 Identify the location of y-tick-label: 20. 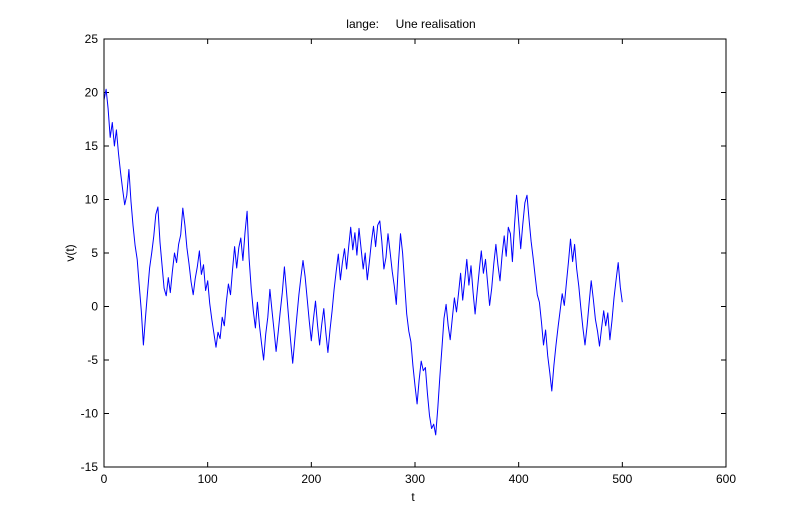
(92, 93).